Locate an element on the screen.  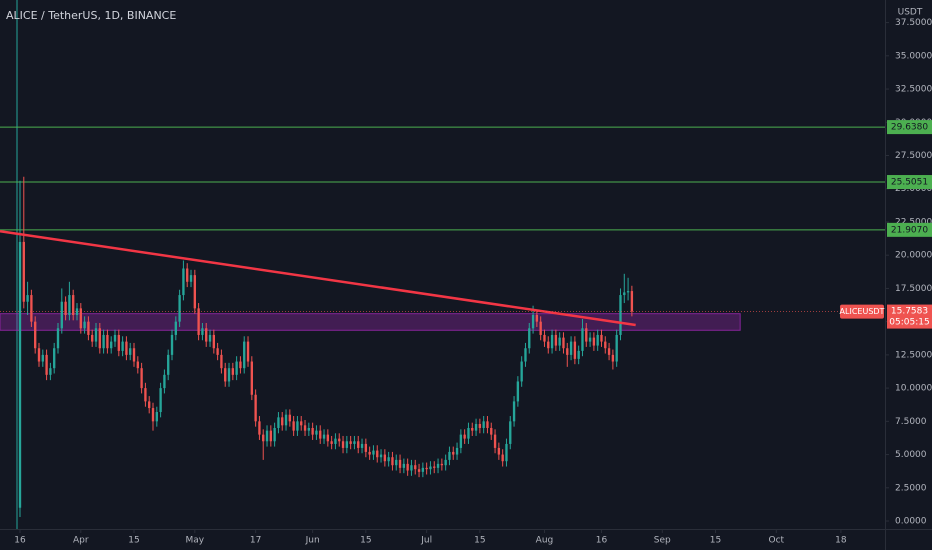
y-tick-label: 7.5000 is located at coordinates (911, 422).